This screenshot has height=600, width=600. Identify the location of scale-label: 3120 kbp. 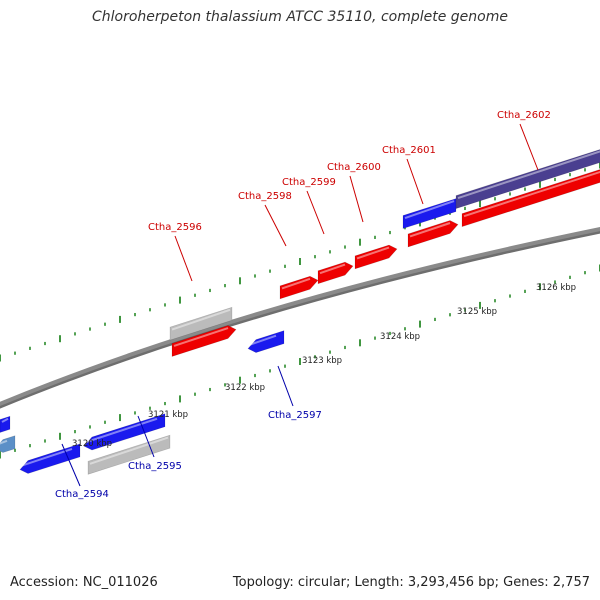
(92, 444).